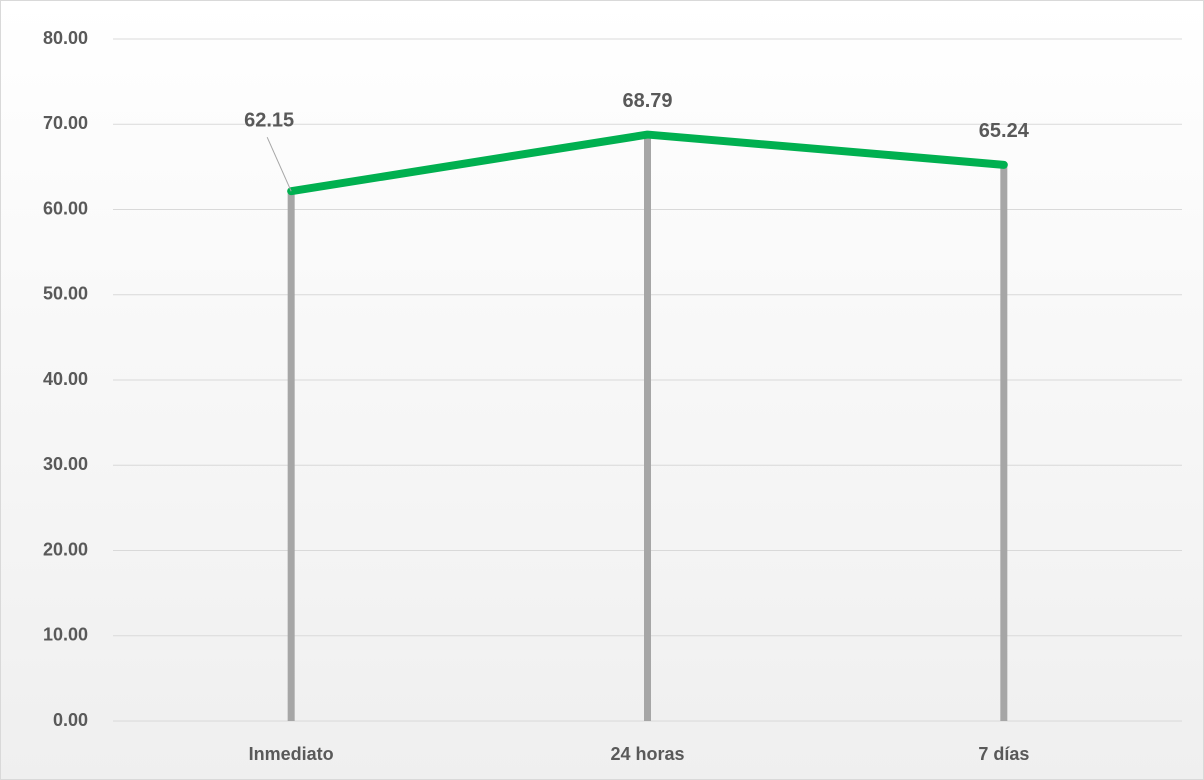 The width and height of the screenshot is (1204, 780). Describe the element at coordinates (647, 163) in the screenshot. I see `line` at that location.